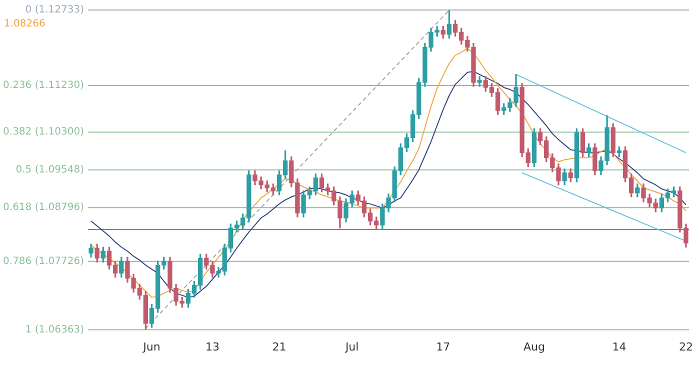 This screenshot has height=371, width=696. What do you see at coordinates (479, 81) in the screenshot?
I see `candlestick` at bounding box center [479, 81].